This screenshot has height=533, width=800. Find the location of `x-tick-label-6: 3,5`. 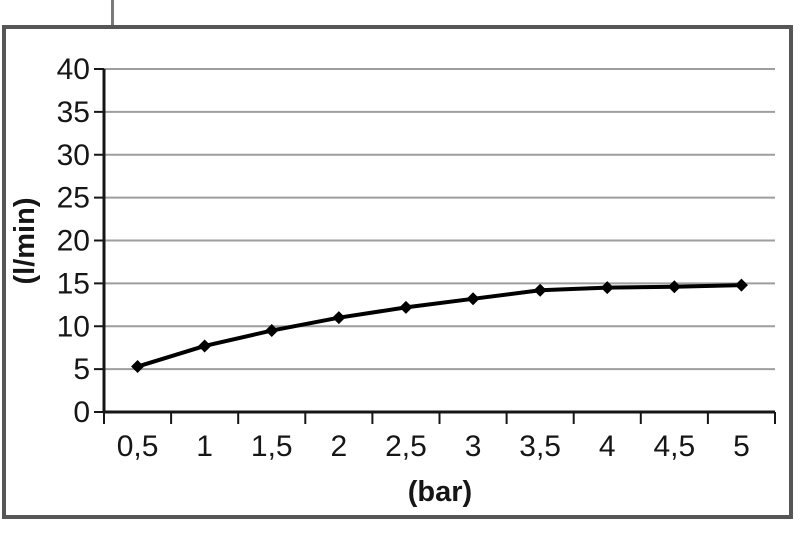

x-tick-label-6: 3,5 is located at coordinates (540, 446).